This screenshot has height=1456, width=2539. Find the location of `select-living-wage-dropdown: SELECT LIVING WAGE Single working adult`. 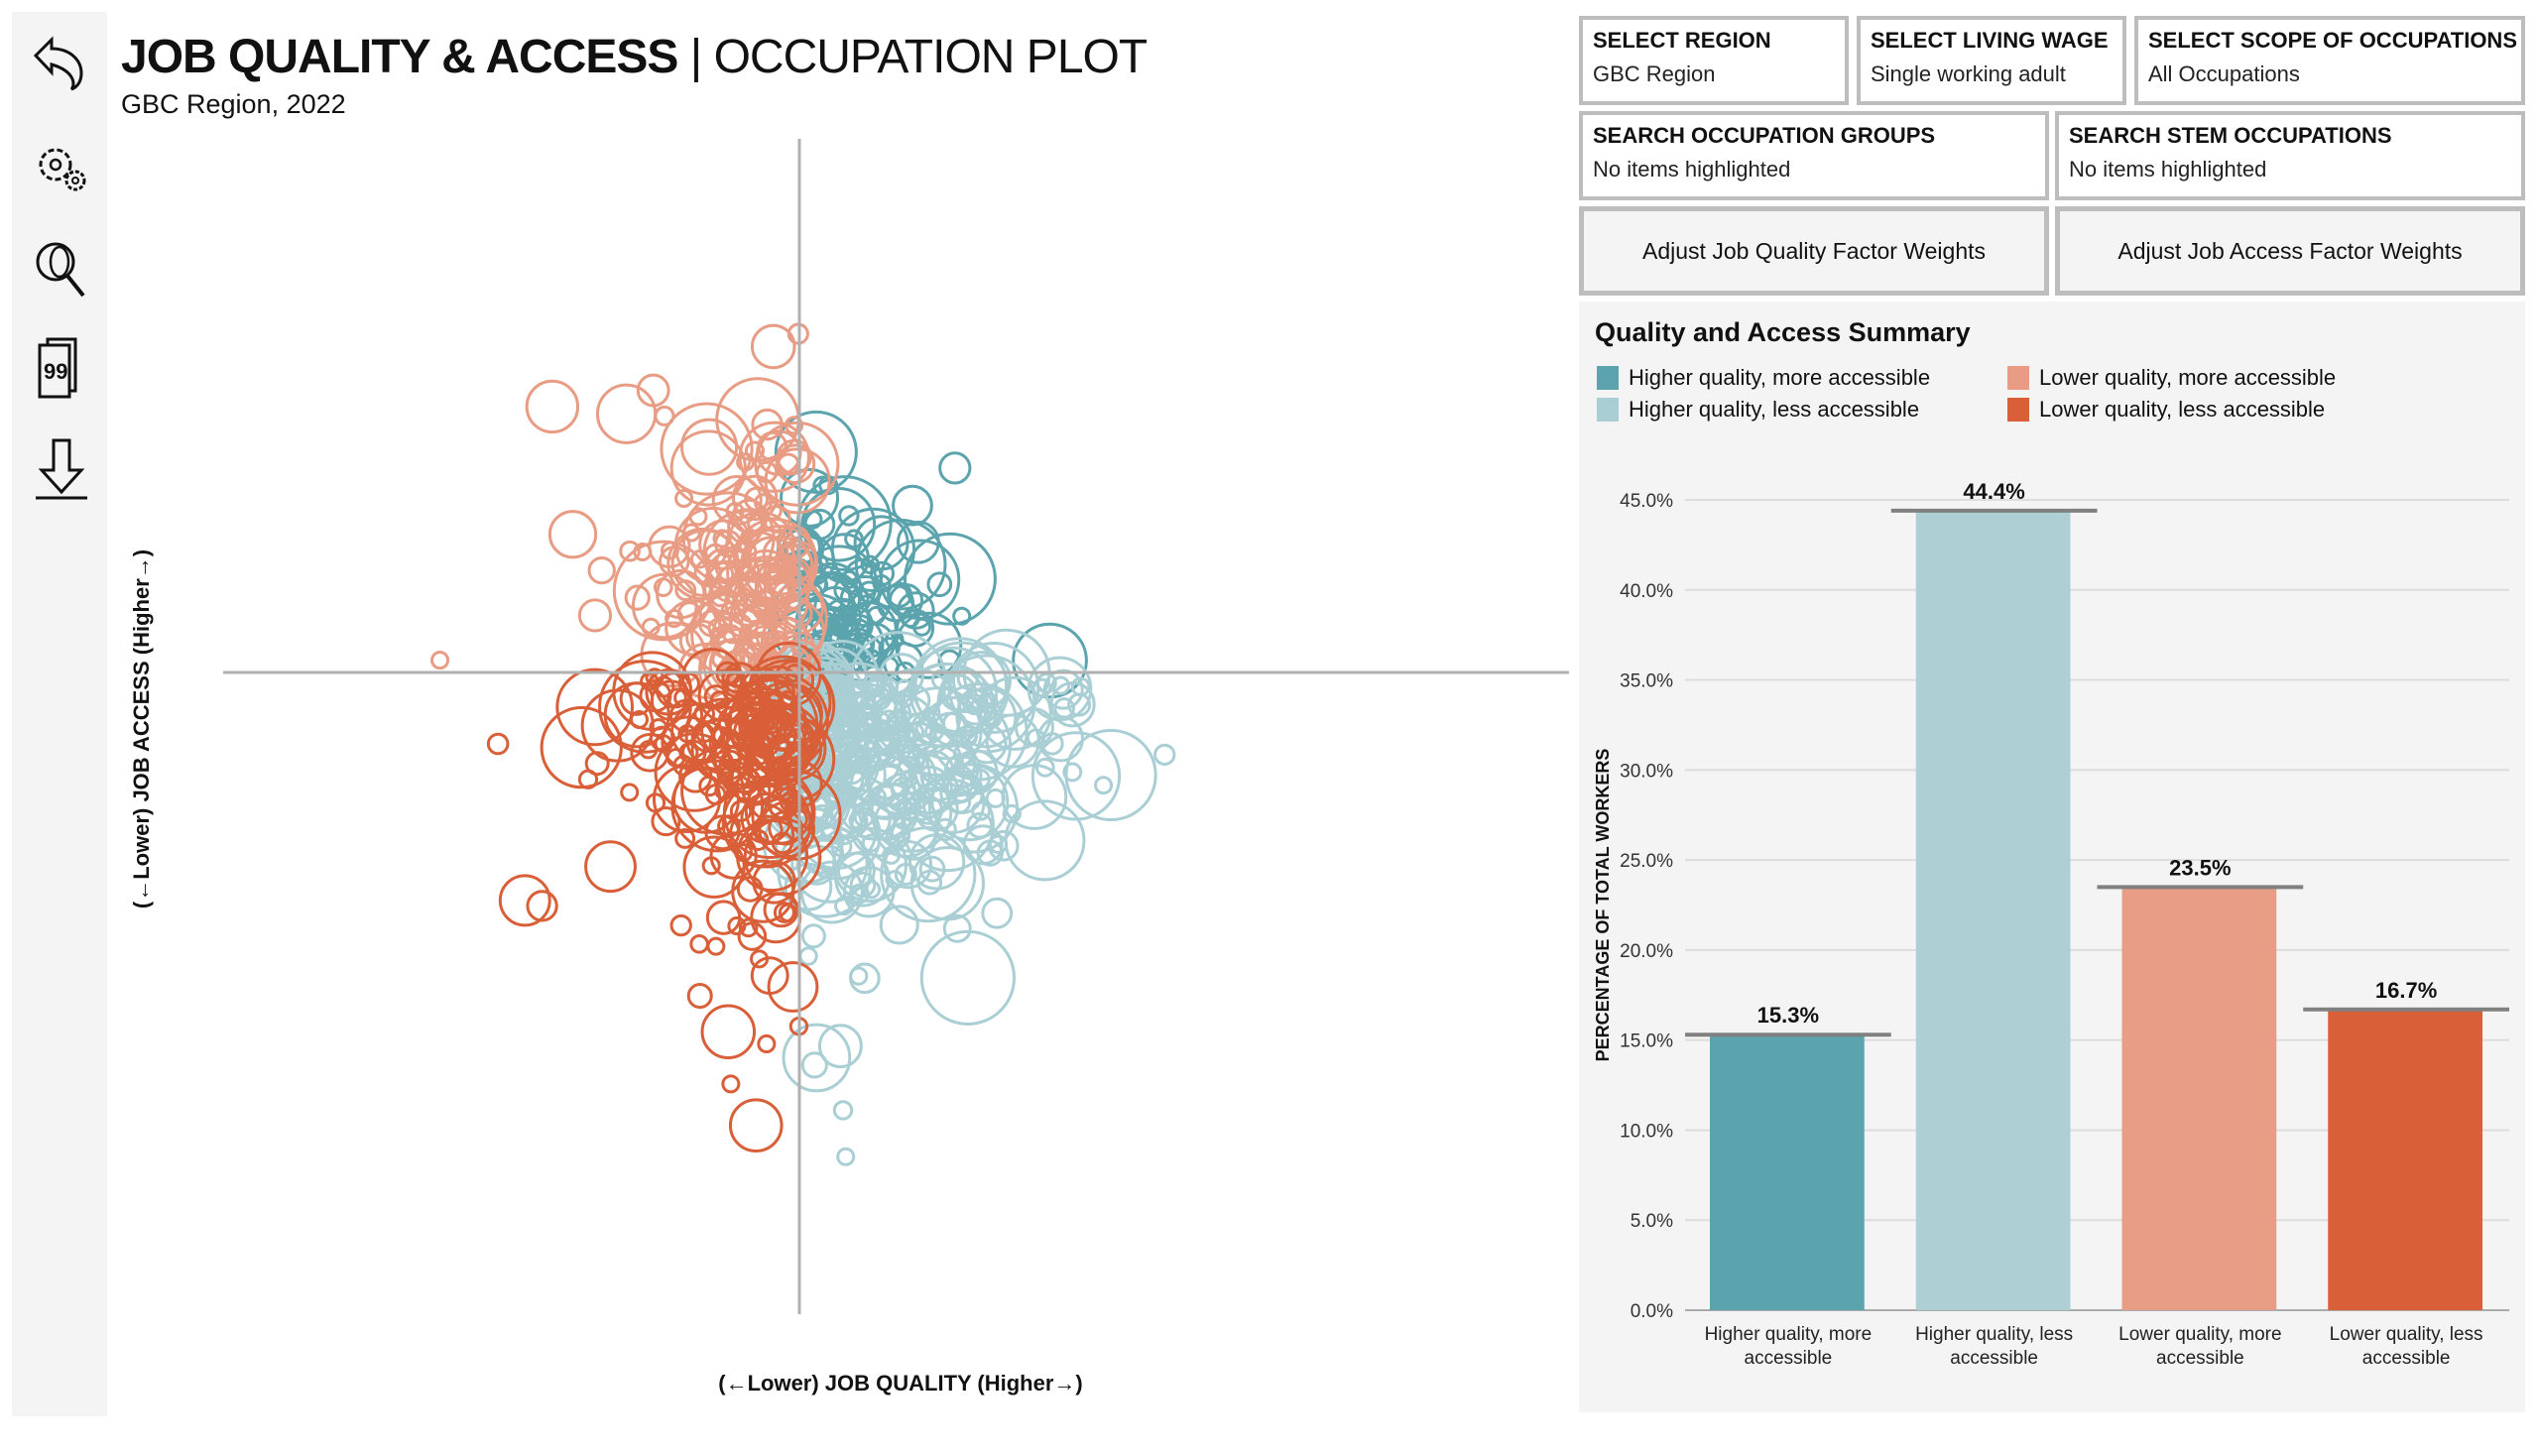

select-living-wage-dropdown: SELECT LIVING WAGE Single working adult is located at coordinates (1992, 60).